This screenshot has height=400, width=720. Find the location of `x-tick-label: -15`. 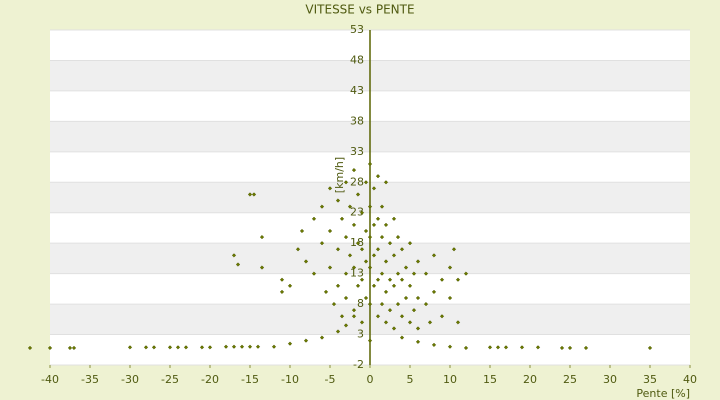

x-tick-label: -15 is located at coordinates (250, 379).